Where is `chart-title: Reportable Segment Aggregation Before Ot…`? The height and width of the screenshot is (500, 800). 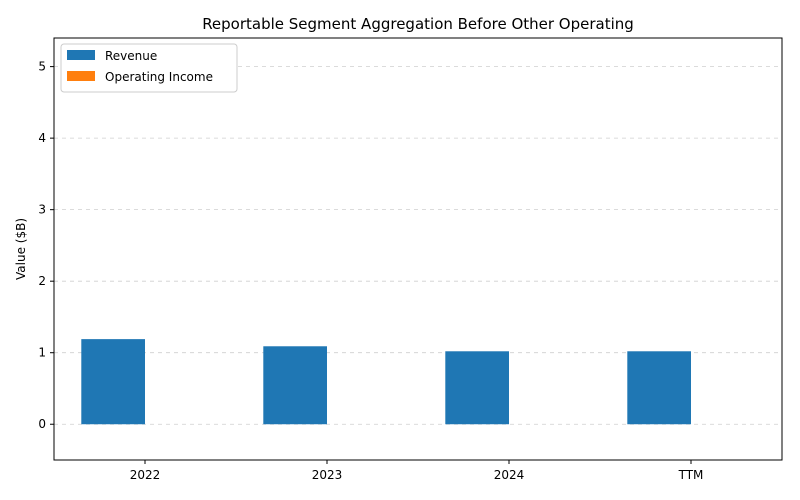 chart-title: Reportable Segment Aggregation Before Ot… is located at coordinates (418, 24).